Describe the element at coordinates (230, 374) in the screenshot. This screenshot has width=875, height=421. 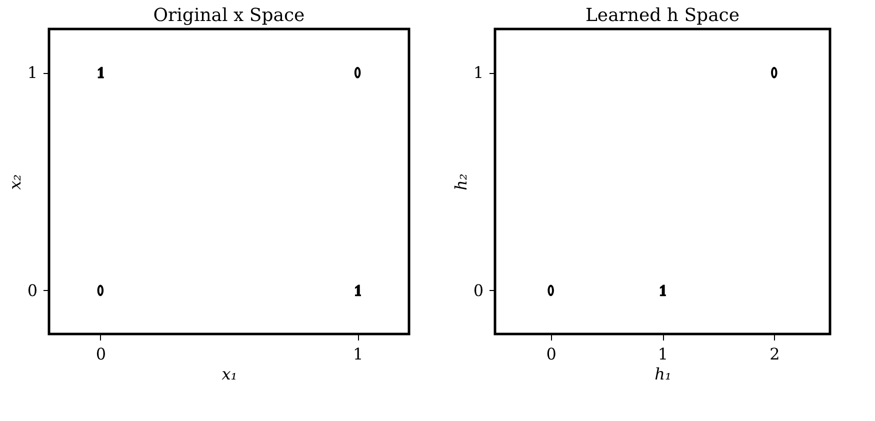
I see `x-axis-title: x₁` at that location.